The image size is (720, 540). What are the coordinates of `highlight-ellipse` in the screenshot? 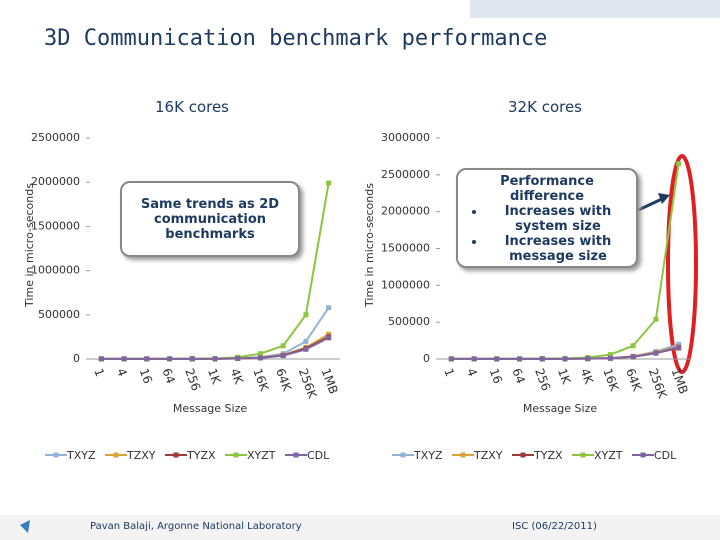 It's located at (682, 264).